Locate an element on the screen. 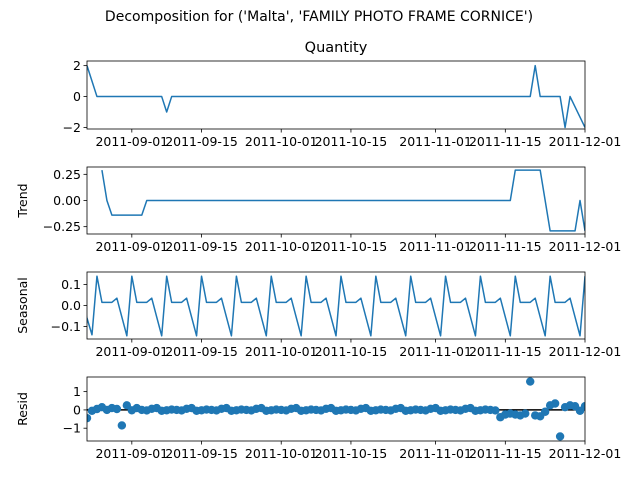 Image resolution: width=640 pixels, height=480 pixels. y-tick-label: 0.1 is located at coordinates (71, 284).